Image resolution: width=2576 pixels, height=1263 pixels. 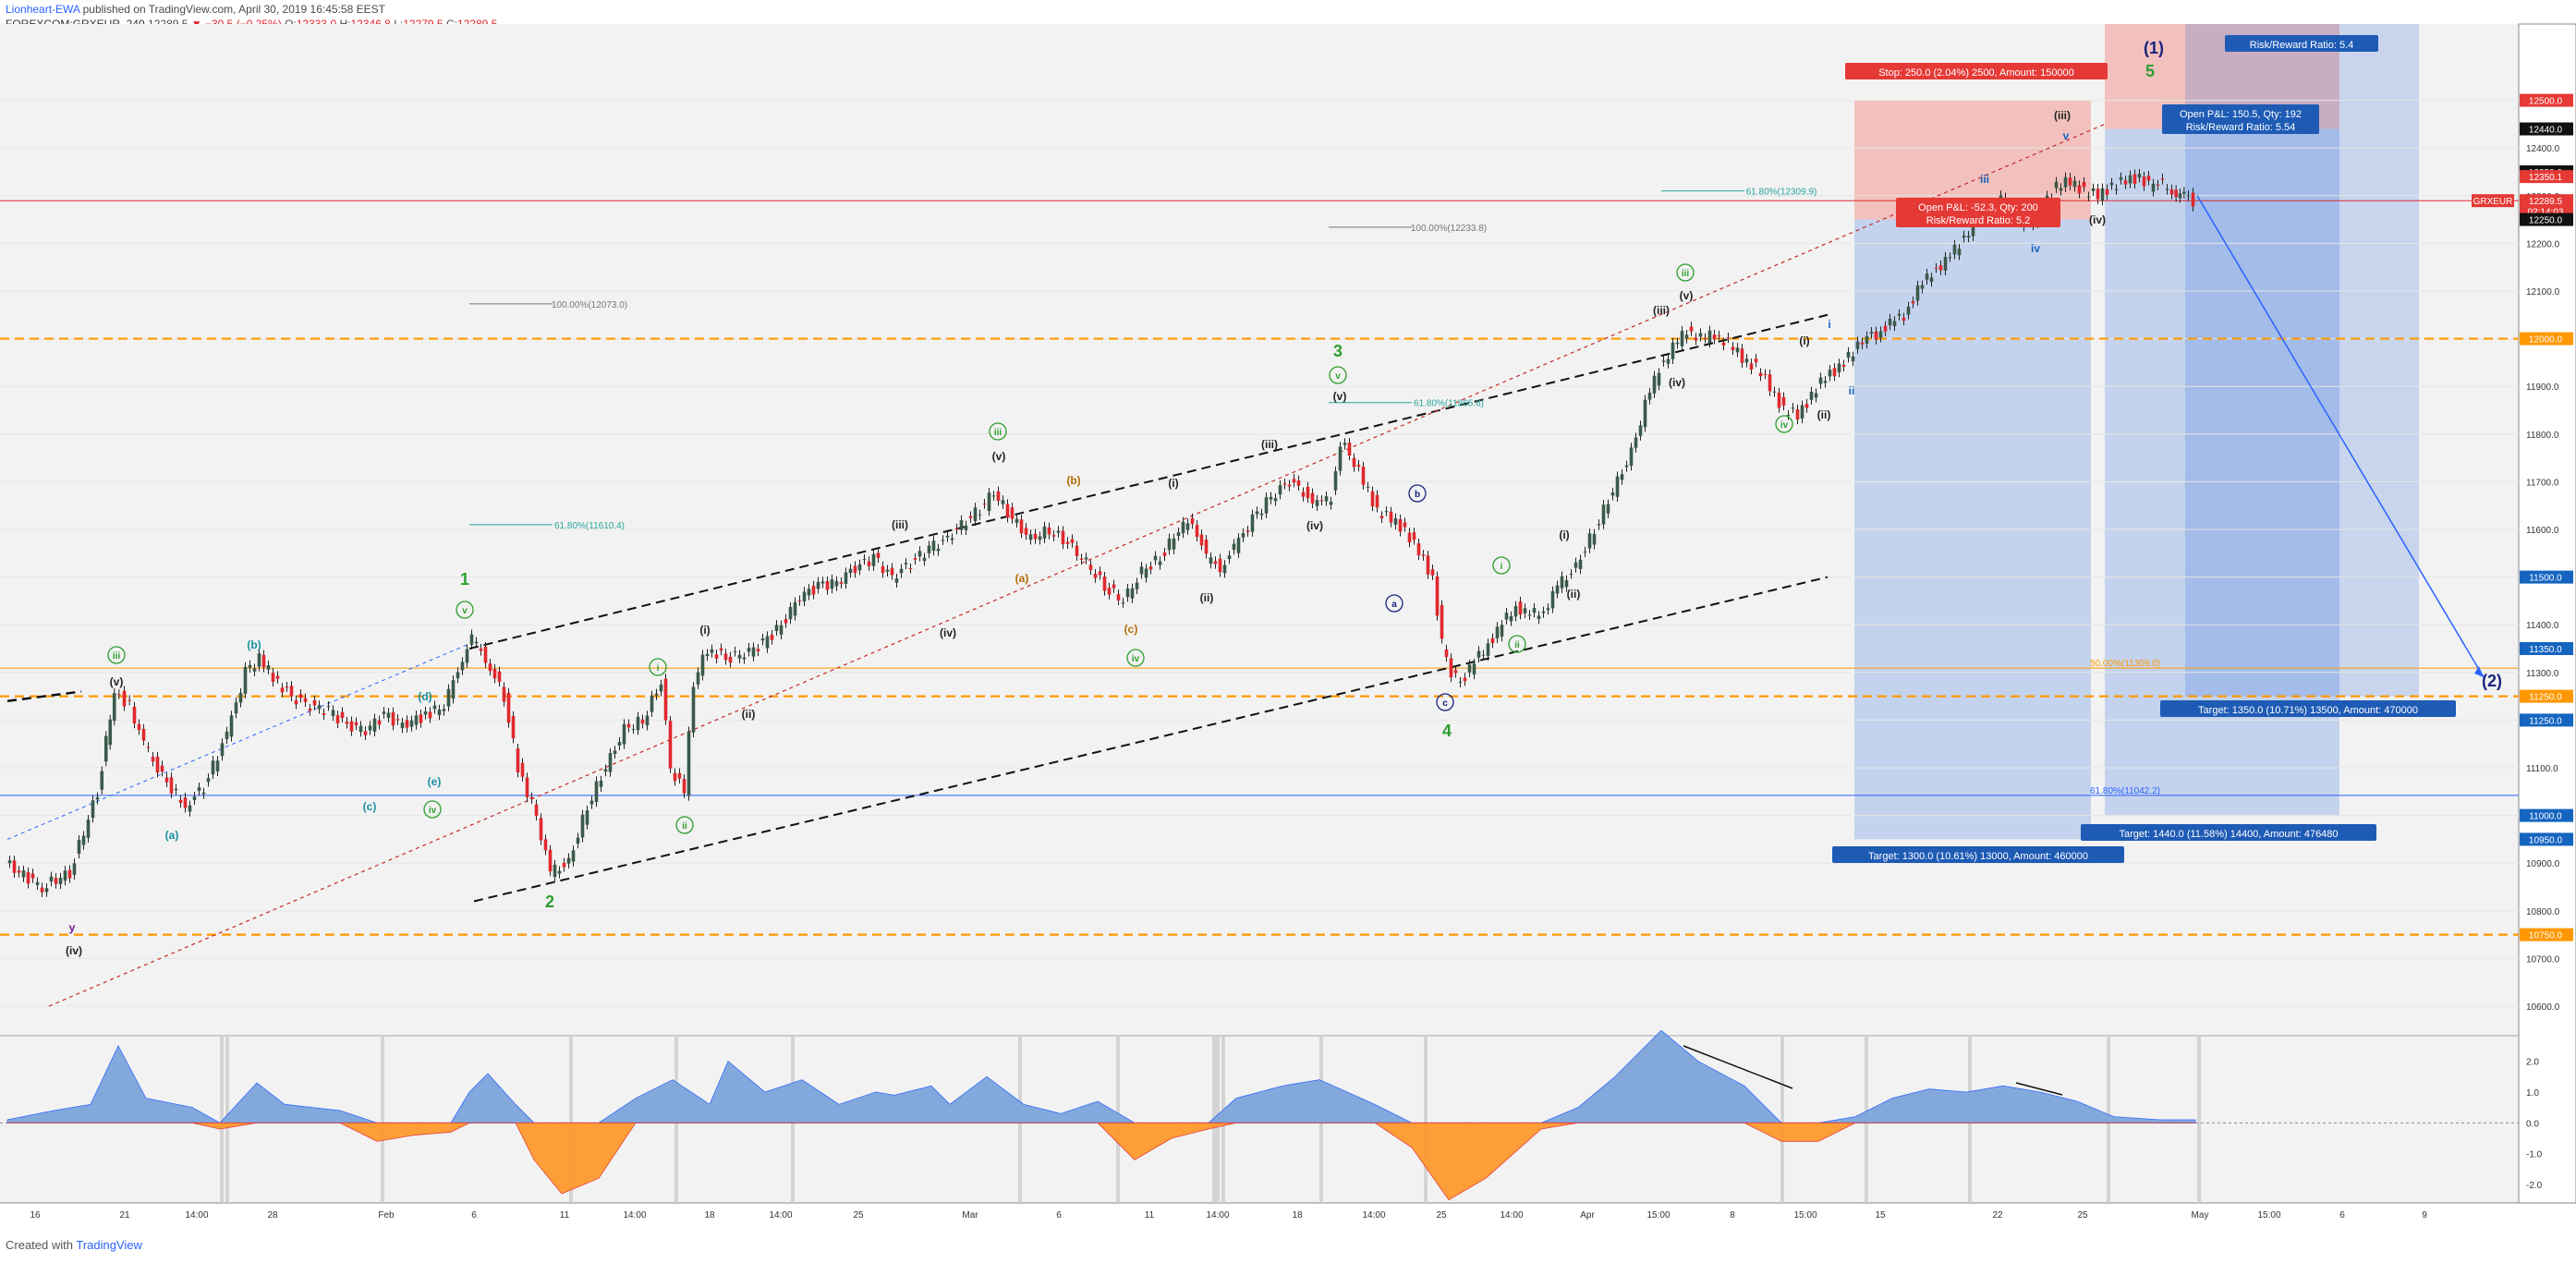 What do you see at coordinates (2545, 817) in the screenshot?
I see `price-tag-label: 11000.0` at bounding box center [2545, 817].